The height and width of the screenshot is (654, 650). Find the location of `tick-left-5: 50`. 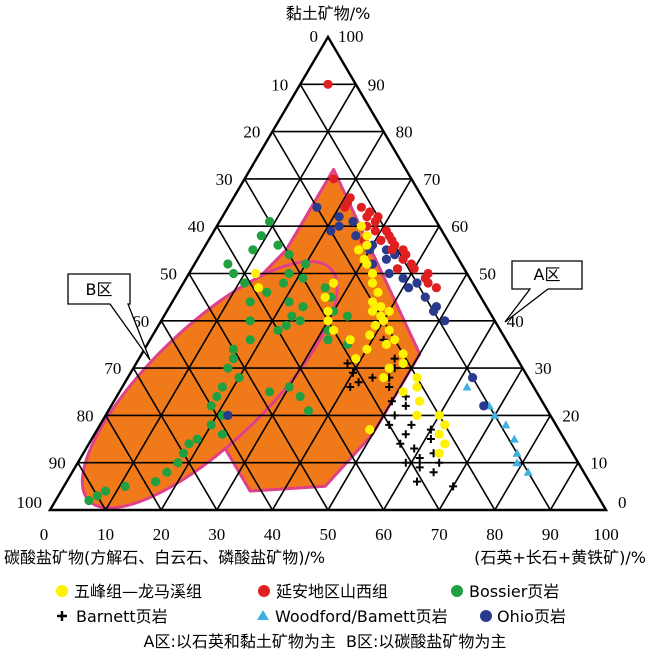

tick-left-5: 50 is located at coordinates (168, 274).